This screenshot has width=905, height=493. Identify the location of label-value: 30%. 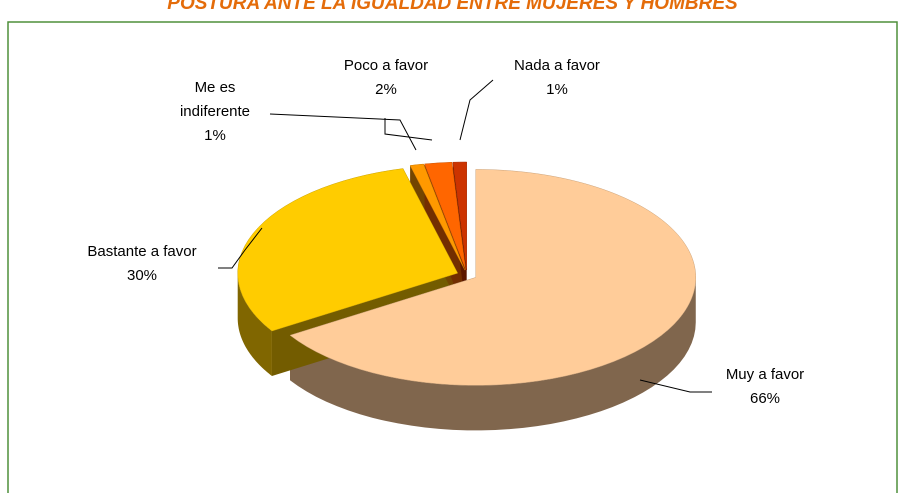
(142, 275).